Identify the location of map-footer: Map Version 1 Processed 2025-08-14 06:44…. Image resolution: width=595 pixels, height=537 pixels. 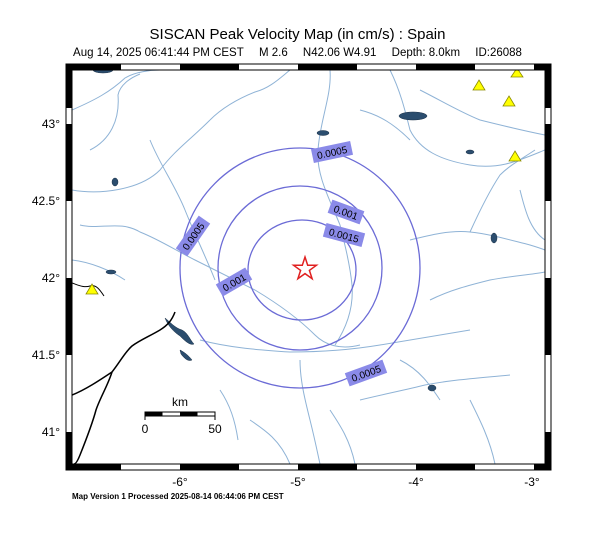
(178, 496).